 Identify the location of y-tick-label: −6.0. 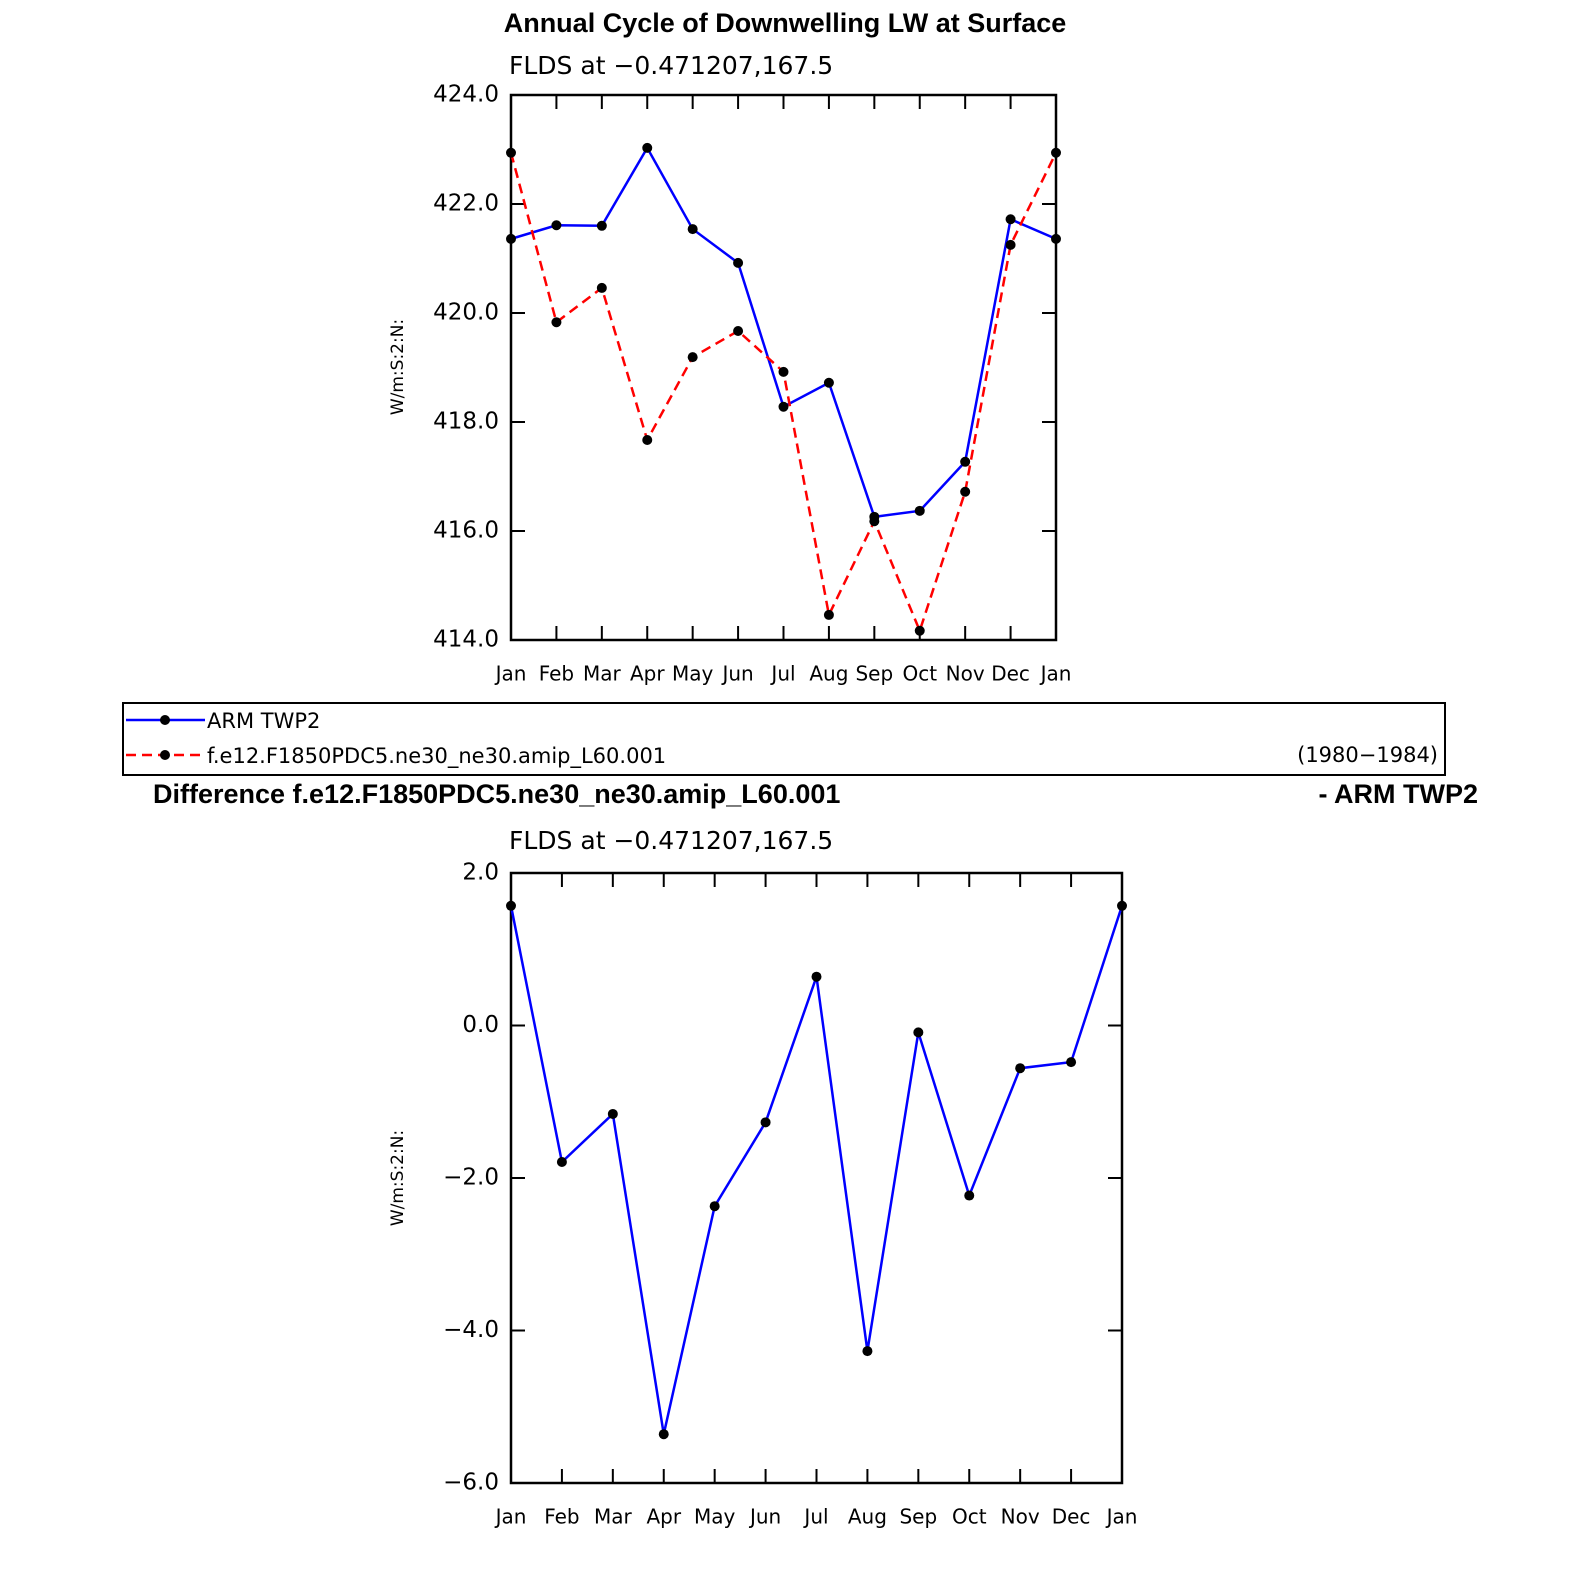
(471, 1483).